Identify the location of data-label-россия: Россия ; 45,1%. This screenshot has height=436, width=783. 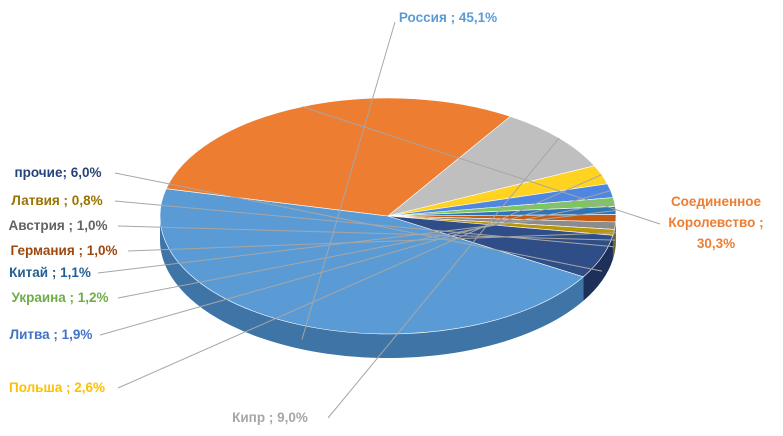
(448, 17).